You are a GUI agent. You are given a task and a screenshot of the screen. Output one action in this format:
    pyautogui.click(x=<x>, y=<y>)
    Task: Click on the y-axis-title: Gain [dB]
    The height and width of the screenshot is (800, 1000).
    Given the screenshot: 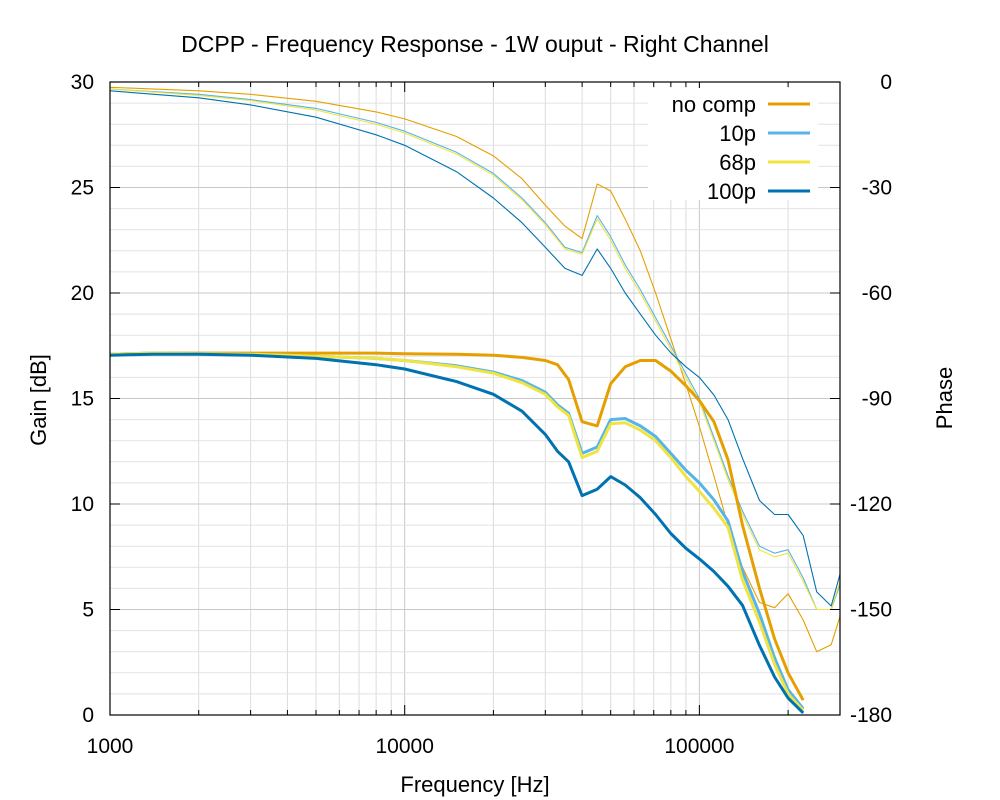 What is the action you would take?
    pyautogui.click(x=38, y=400)
    